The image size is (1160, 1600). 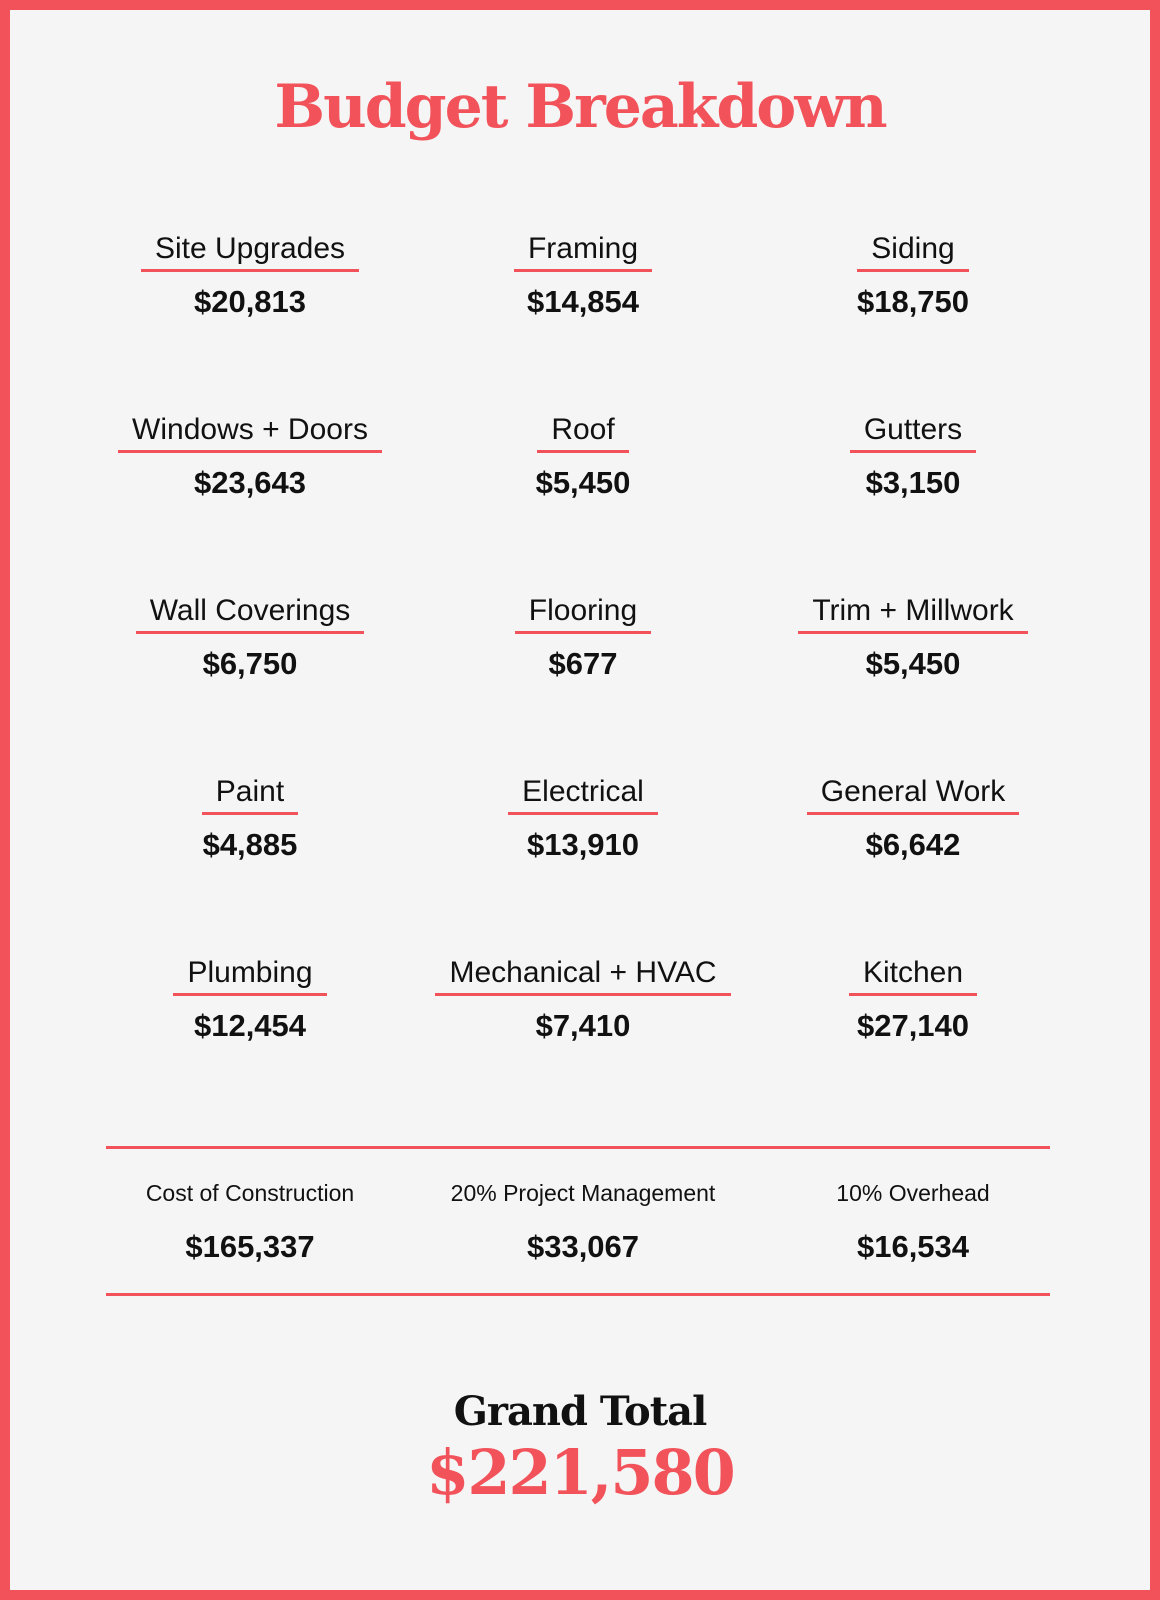 What do you see at coordinates (250, 457) in the screenshot?
I see `budget-item: Windows + Doors $23,643` at bounding box center [250, 457].